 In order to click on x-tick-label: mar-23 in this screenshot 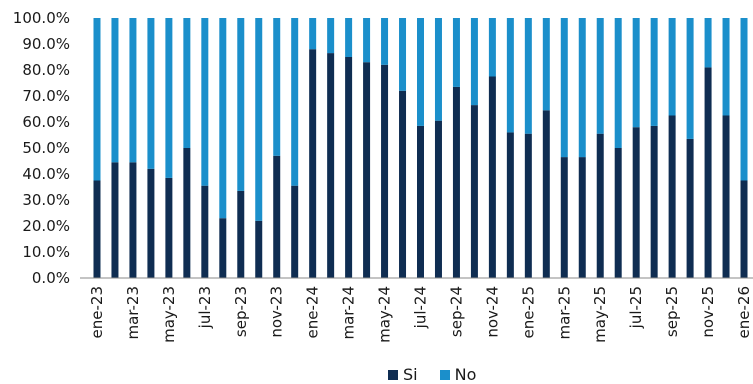, I will do `click(133, 313)`.